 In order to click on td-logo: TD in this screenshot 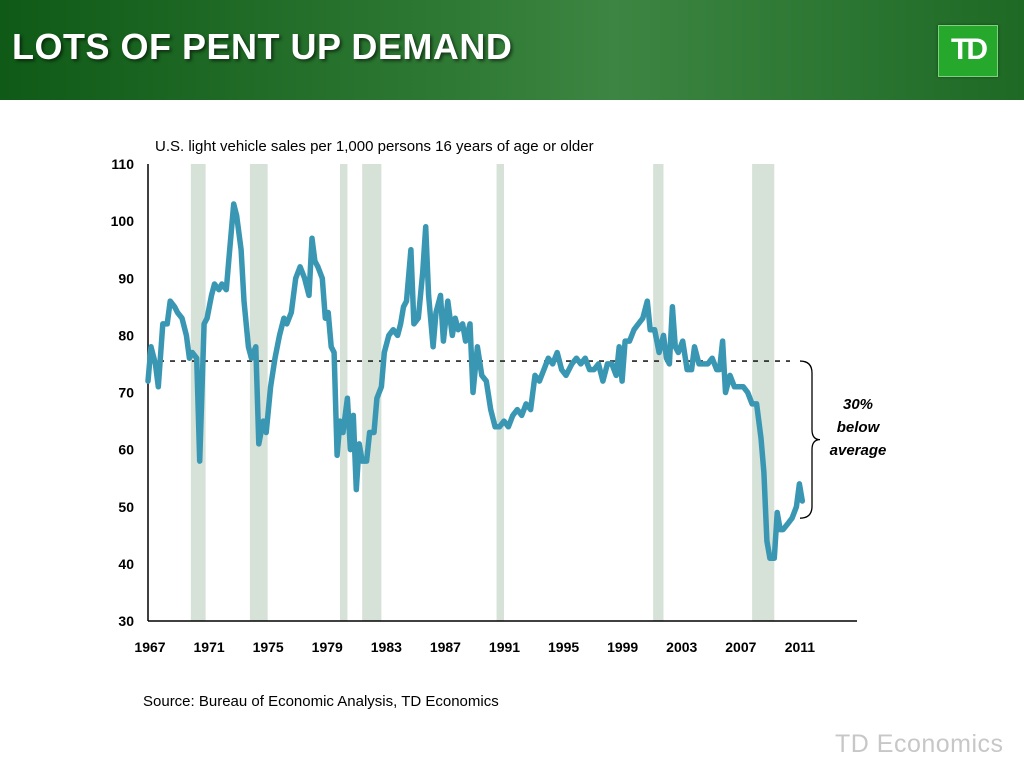, I will do `click(968, 51)`.